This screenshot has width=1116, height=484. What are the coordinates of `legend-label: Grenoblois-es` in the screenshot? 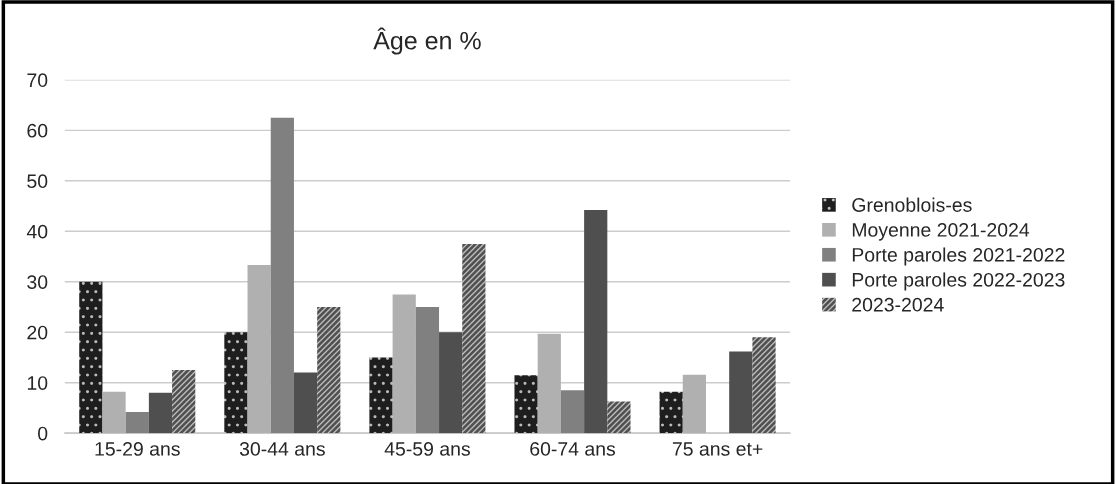 It's located at (912, 204).